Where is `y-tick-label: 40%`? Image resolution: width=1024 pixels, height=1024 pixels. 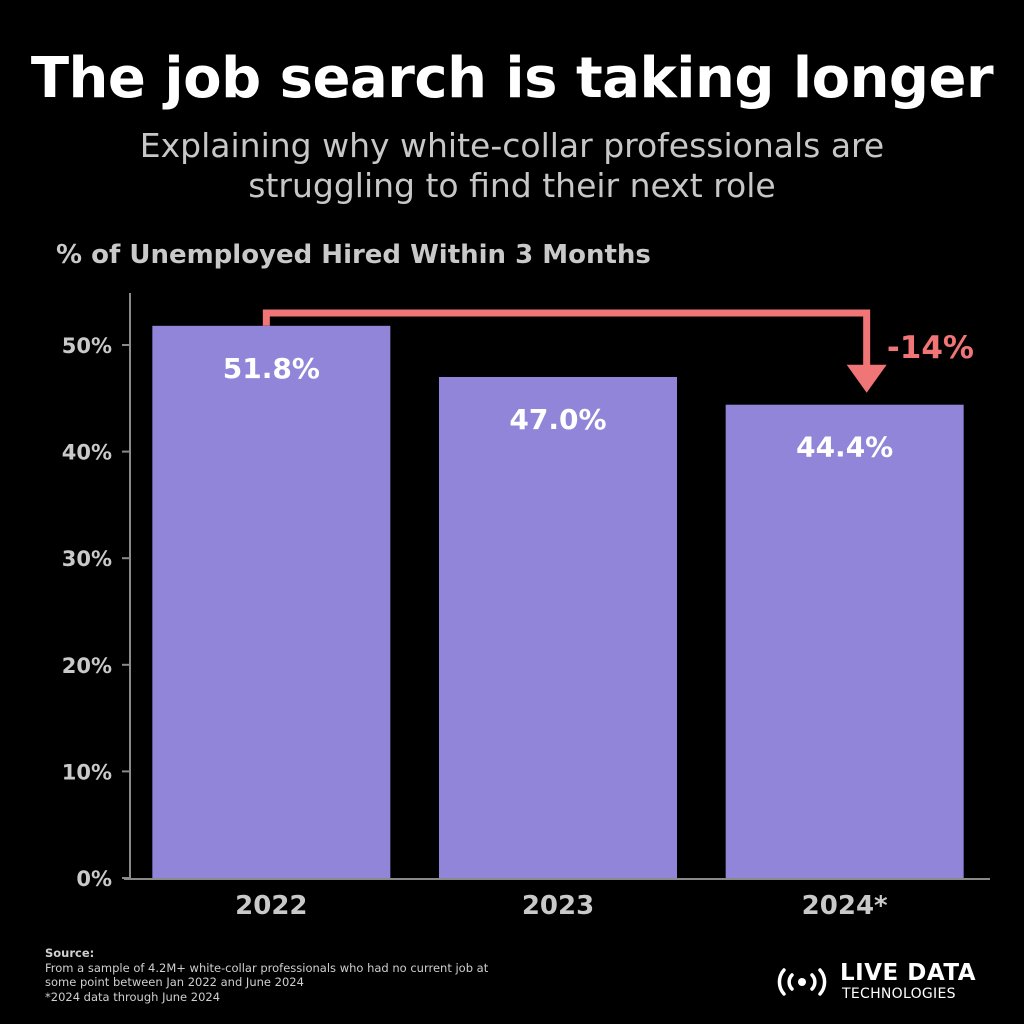
y-tick-label: 40% is located at coordinates (87, 453).